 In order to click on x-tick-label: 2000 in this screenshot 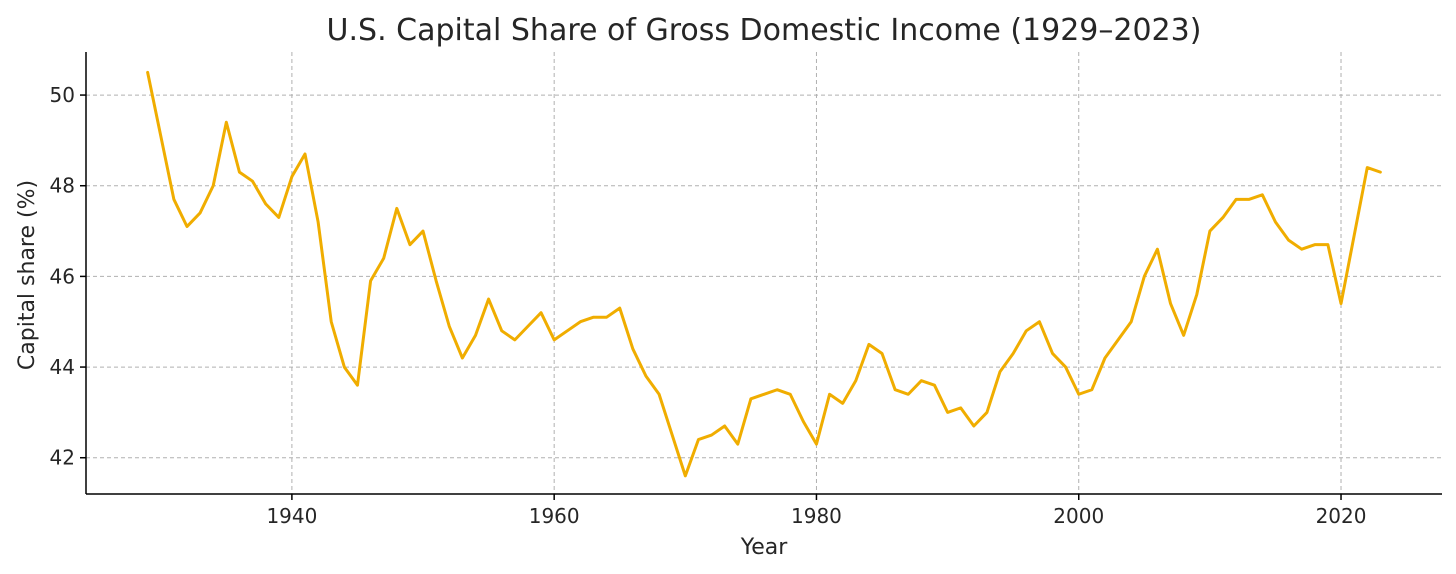, I will do `click(1078, 516)`.